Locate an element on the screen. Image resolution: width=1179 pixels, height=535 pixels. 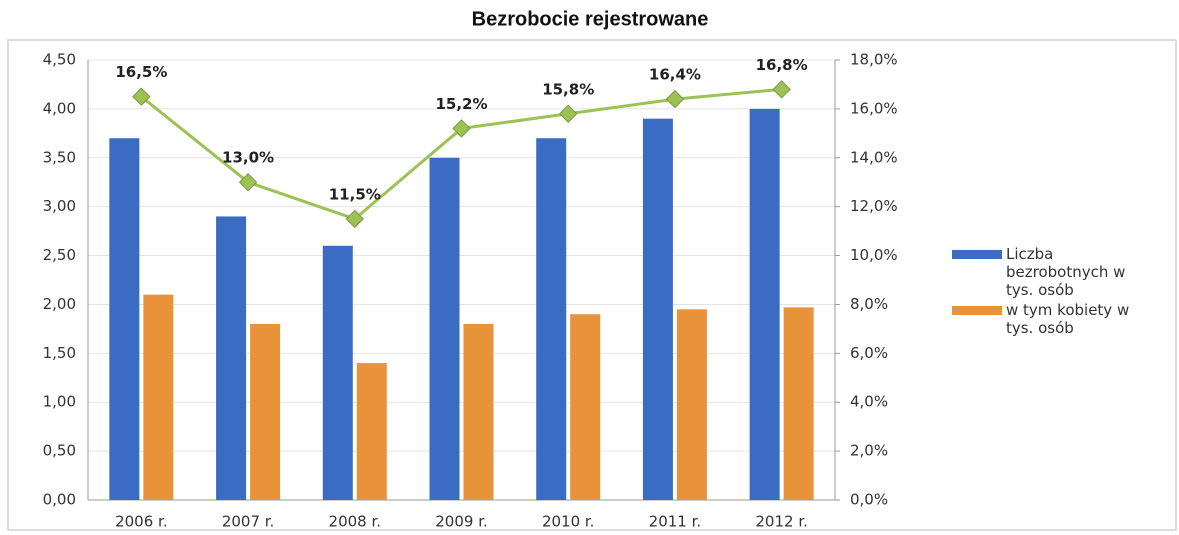
x-tick-label: 2010 r. is located at coordinates (568, 522).